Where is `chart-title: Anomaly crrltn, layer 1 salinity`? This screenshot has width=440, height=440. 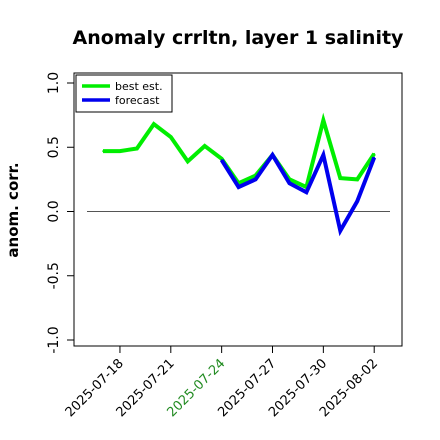 chart-title: Anomaly crrltn, layer 1 salinity is located at coordinates (238, 38).